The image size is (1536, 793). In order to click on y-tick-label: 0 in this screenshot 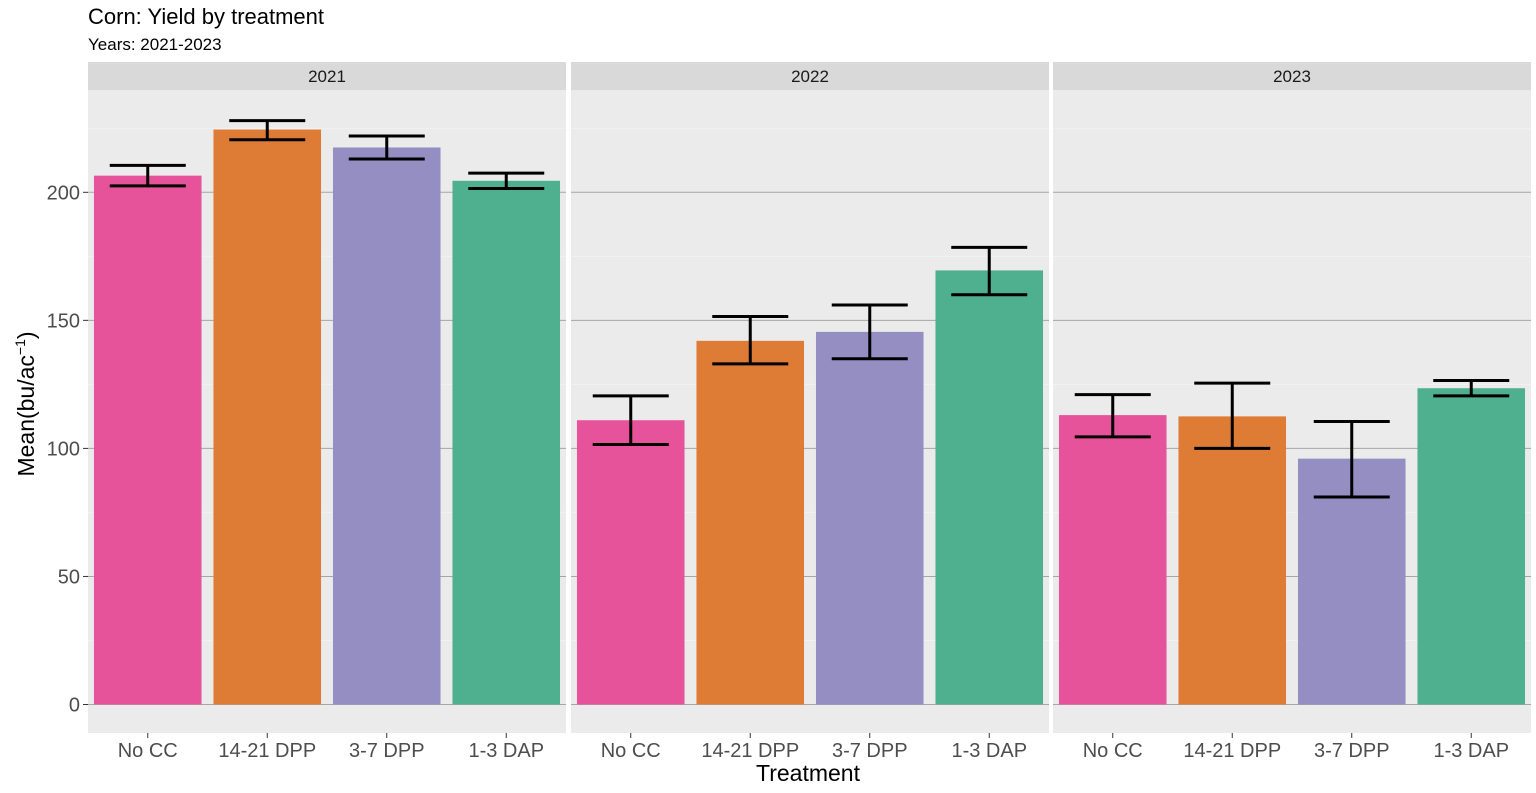, I will do `click(74, 706)`.